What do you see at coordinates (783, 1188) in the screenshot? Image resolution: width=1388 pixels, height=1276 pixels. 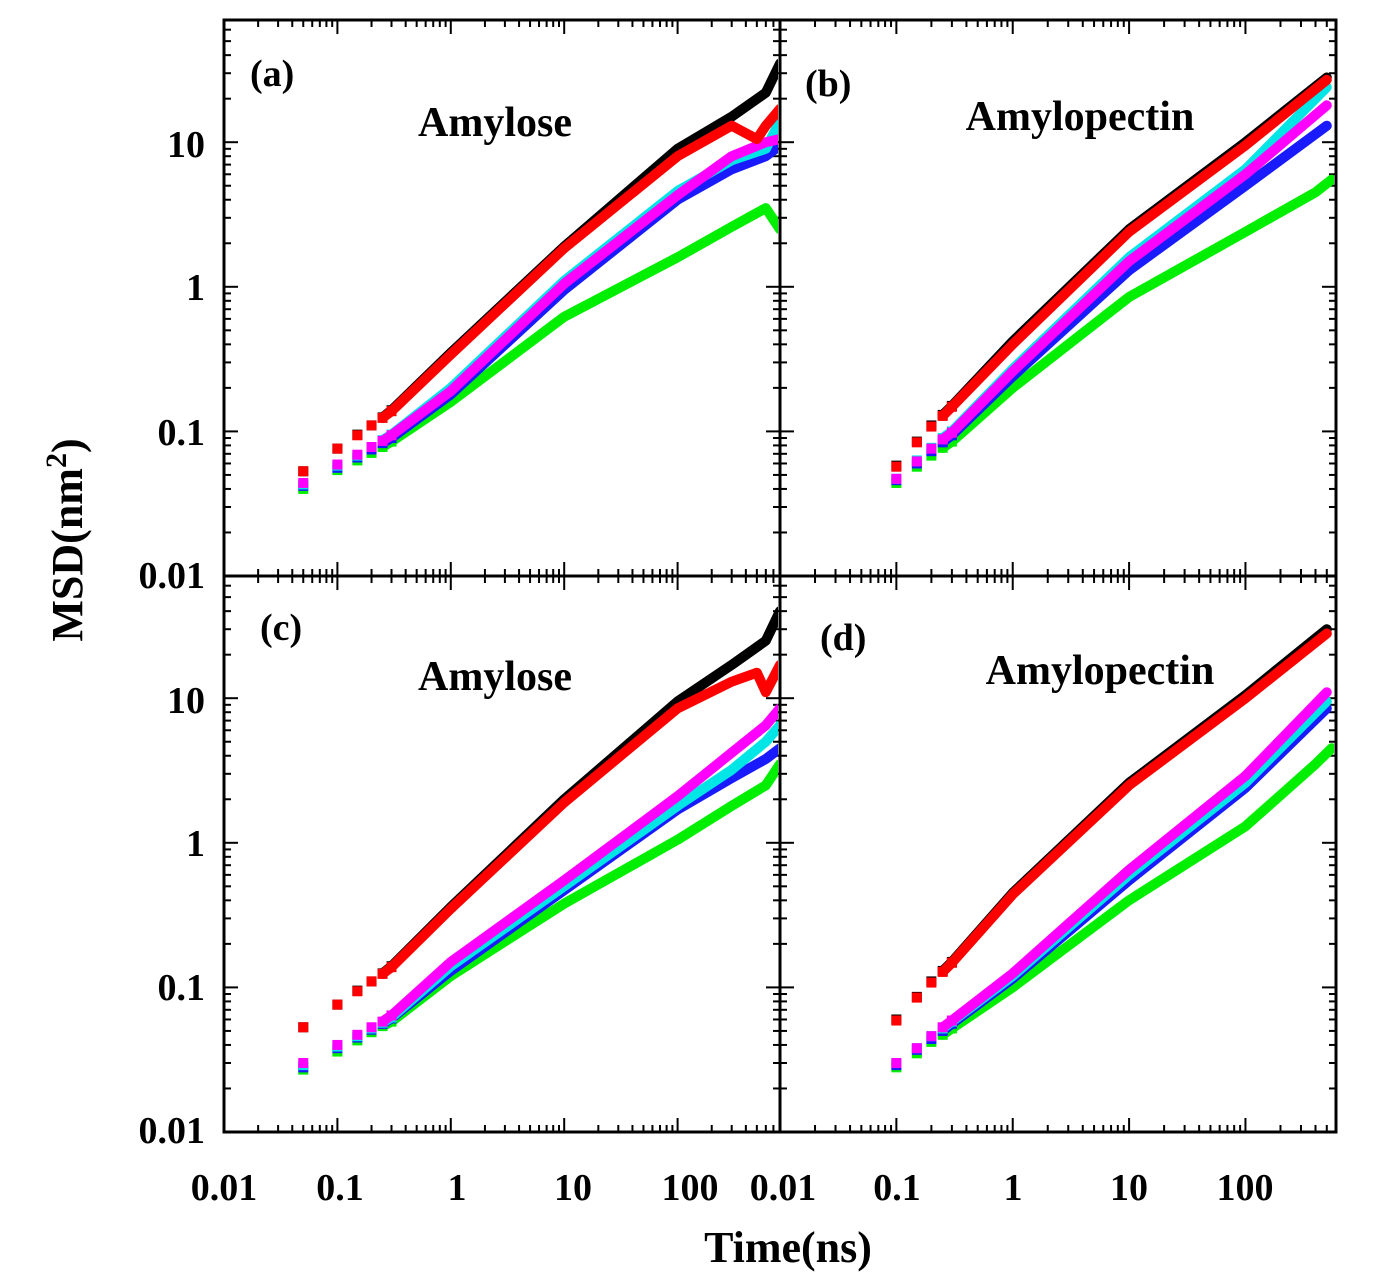 I see `x-tick-label-right-0.01: 0.01` at bounding box center [783, 1188].